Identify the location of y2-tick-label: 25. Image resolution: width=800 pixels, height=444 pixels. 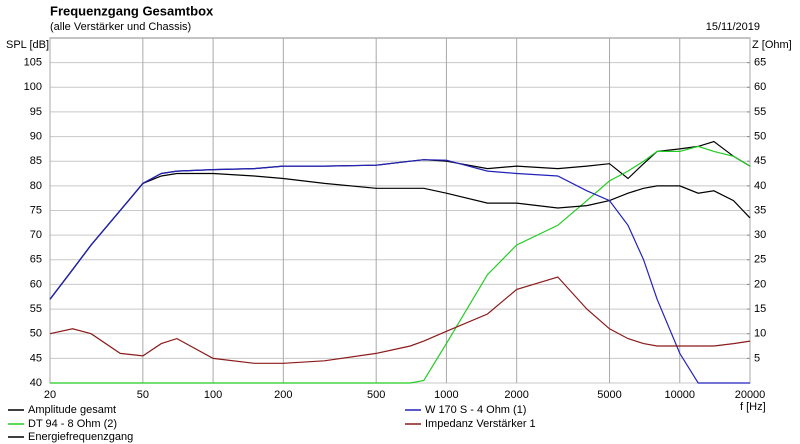
(760, 260).